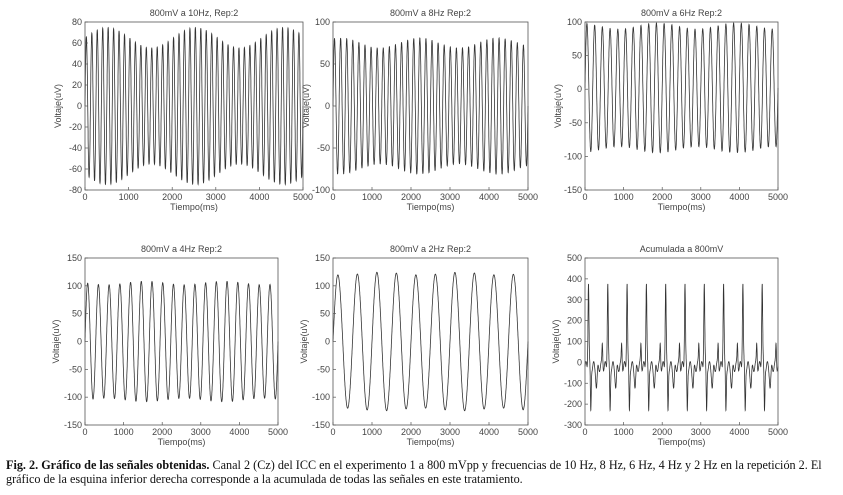 This screenshot has width=843, height=495. Describe the element at coordinates (574, 279) in the screenshot. I see `y-tick-label: 400` at that location.